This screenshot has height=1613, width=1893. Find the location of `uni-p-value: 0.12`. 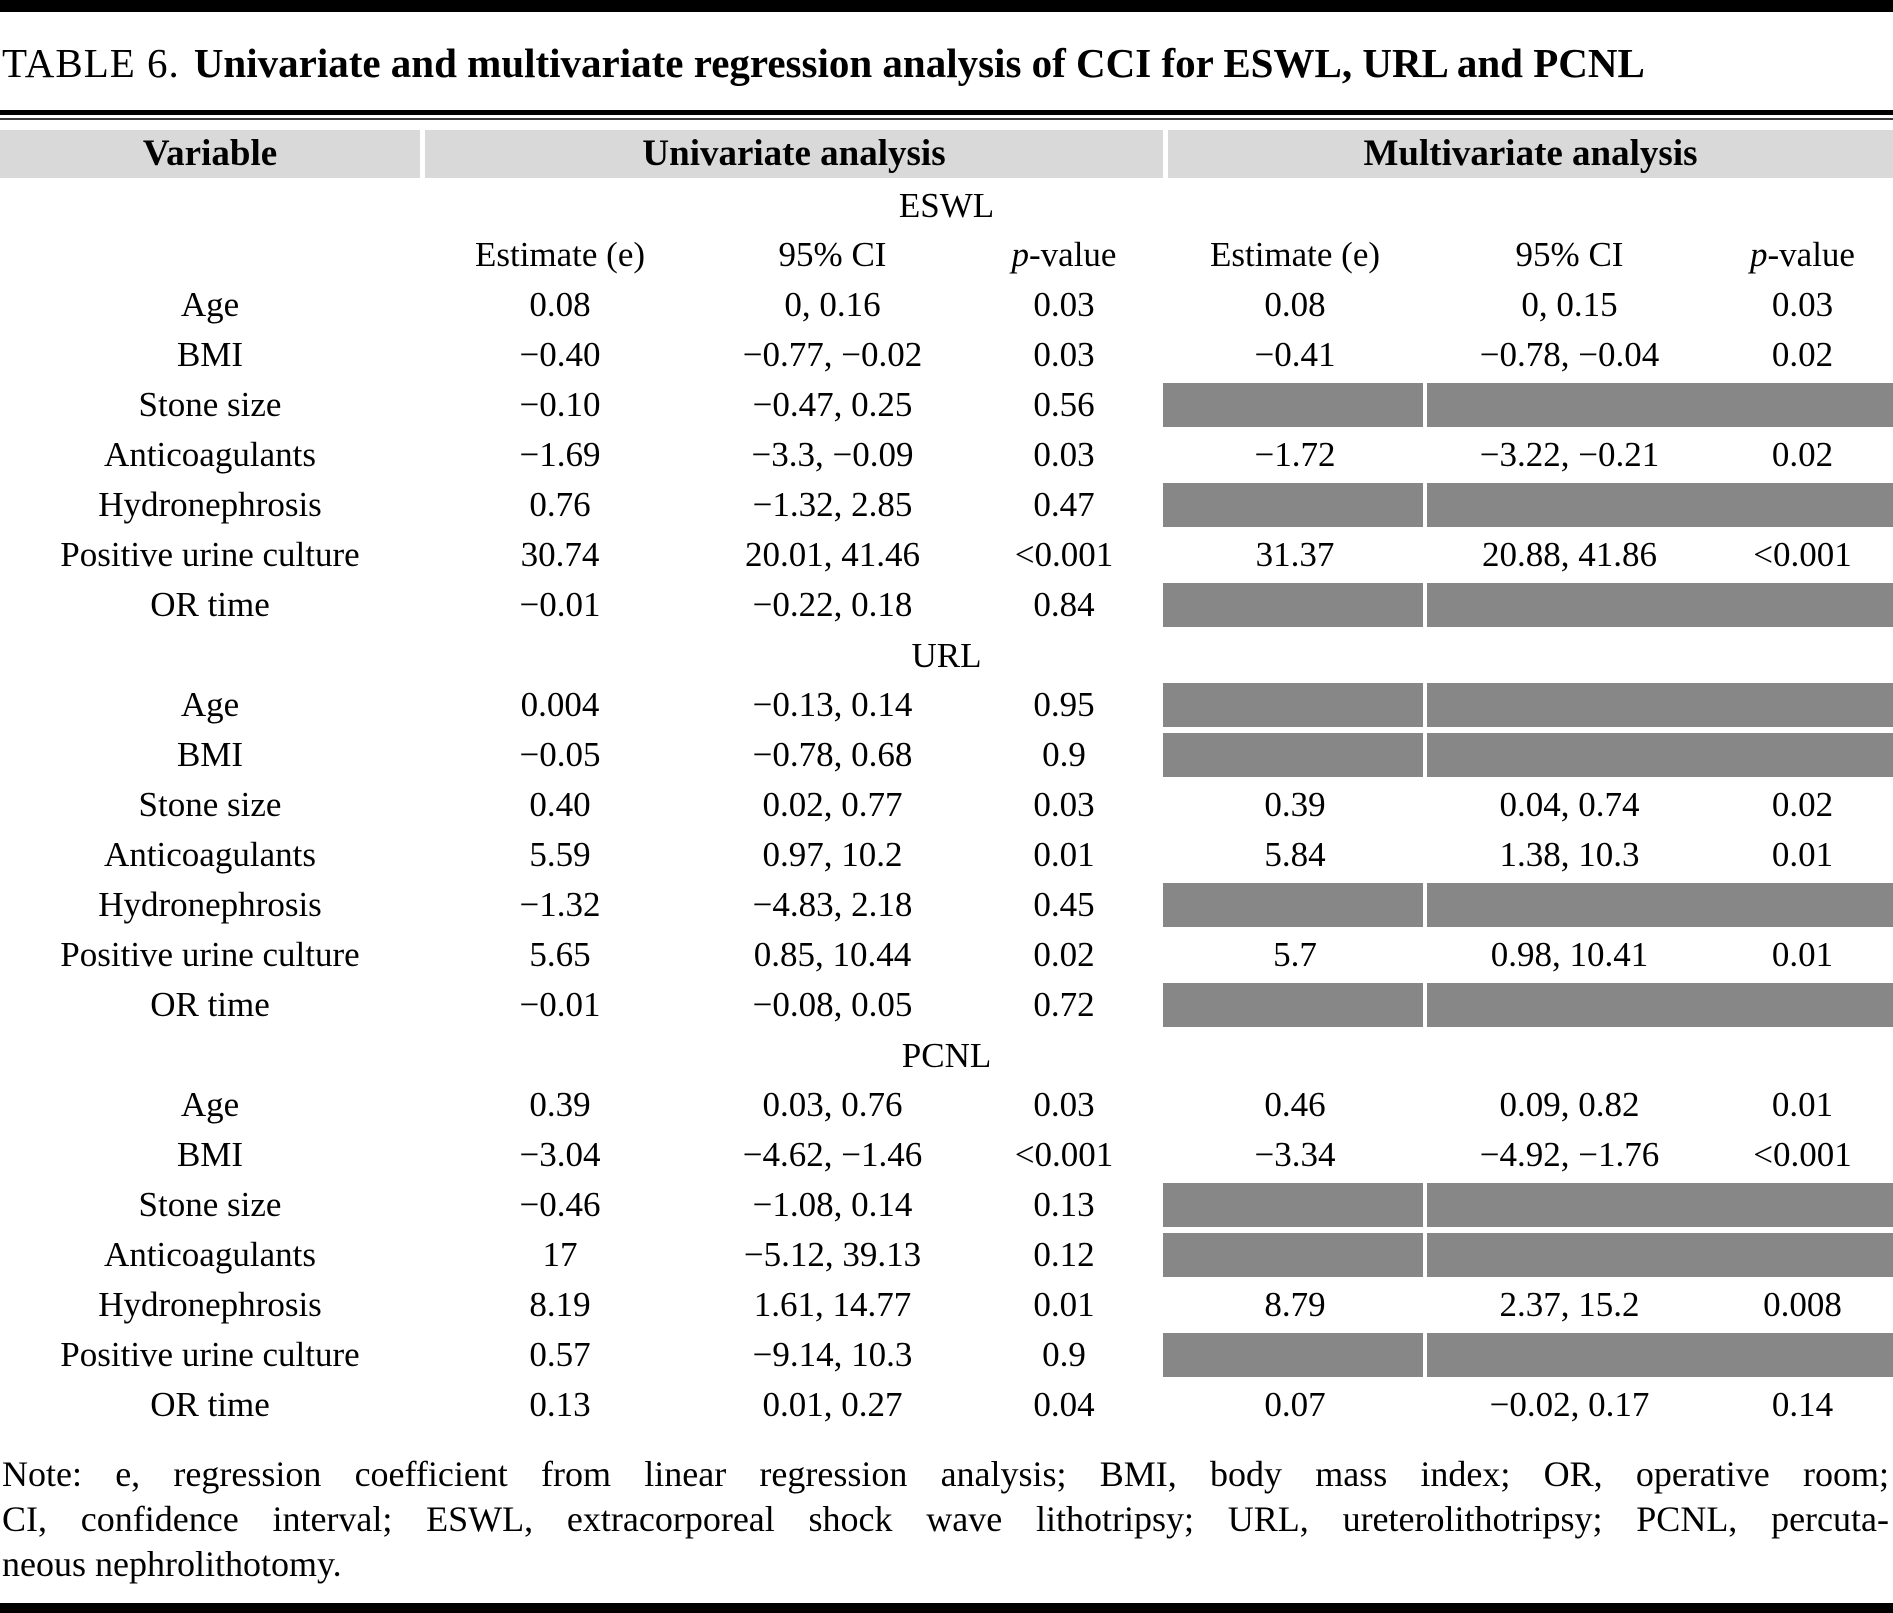

uni-p-value: 0.12 is located at coordinates (1064, 1254).